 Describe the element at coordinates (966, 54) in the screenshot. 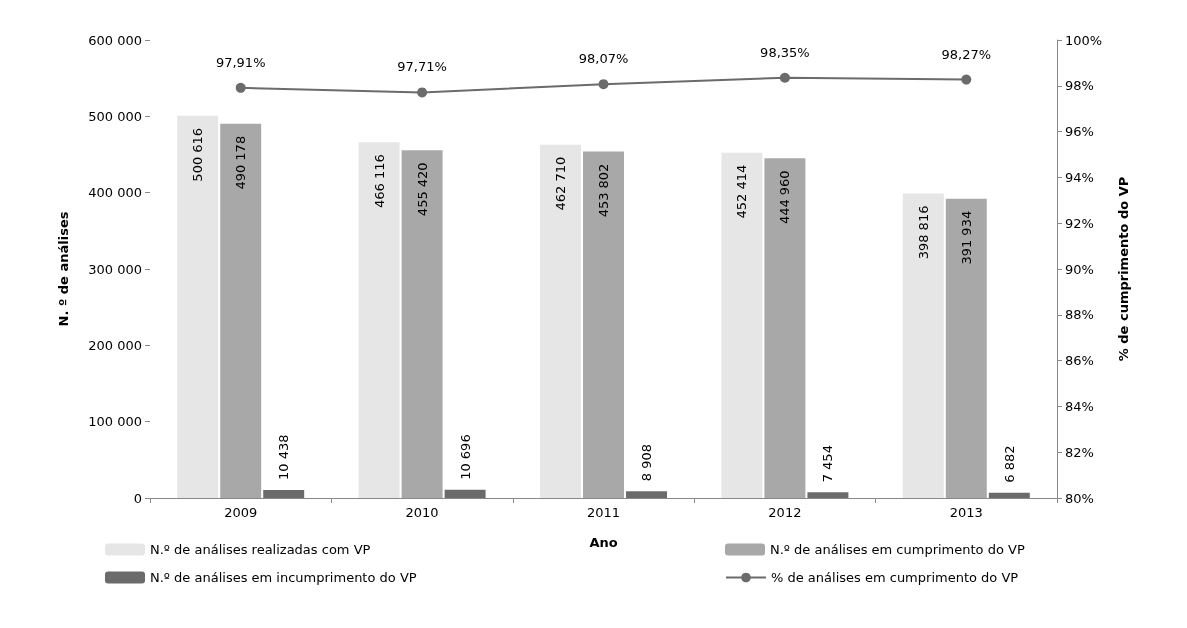

I see `data-label: 98,27%` at that location.